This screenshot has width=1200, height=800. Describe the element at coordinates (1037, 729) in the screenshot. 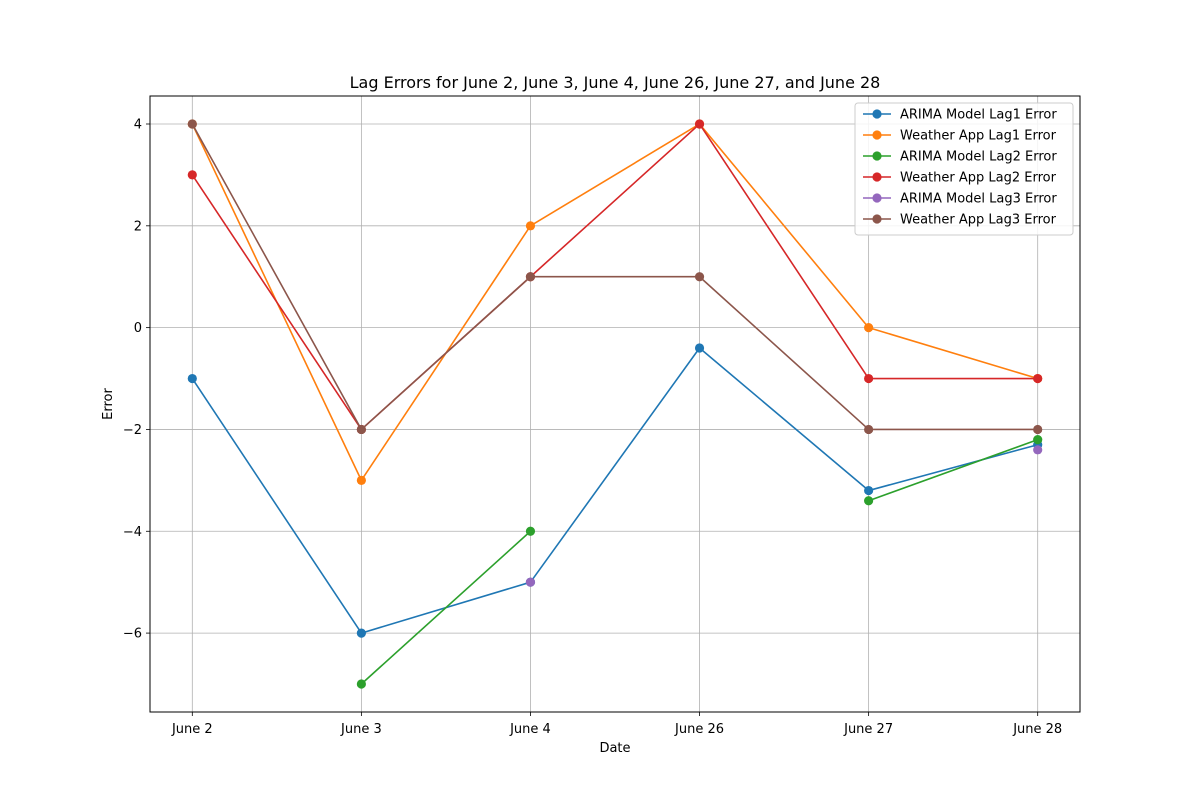

I see `x-tick-label: June 28` at that location.